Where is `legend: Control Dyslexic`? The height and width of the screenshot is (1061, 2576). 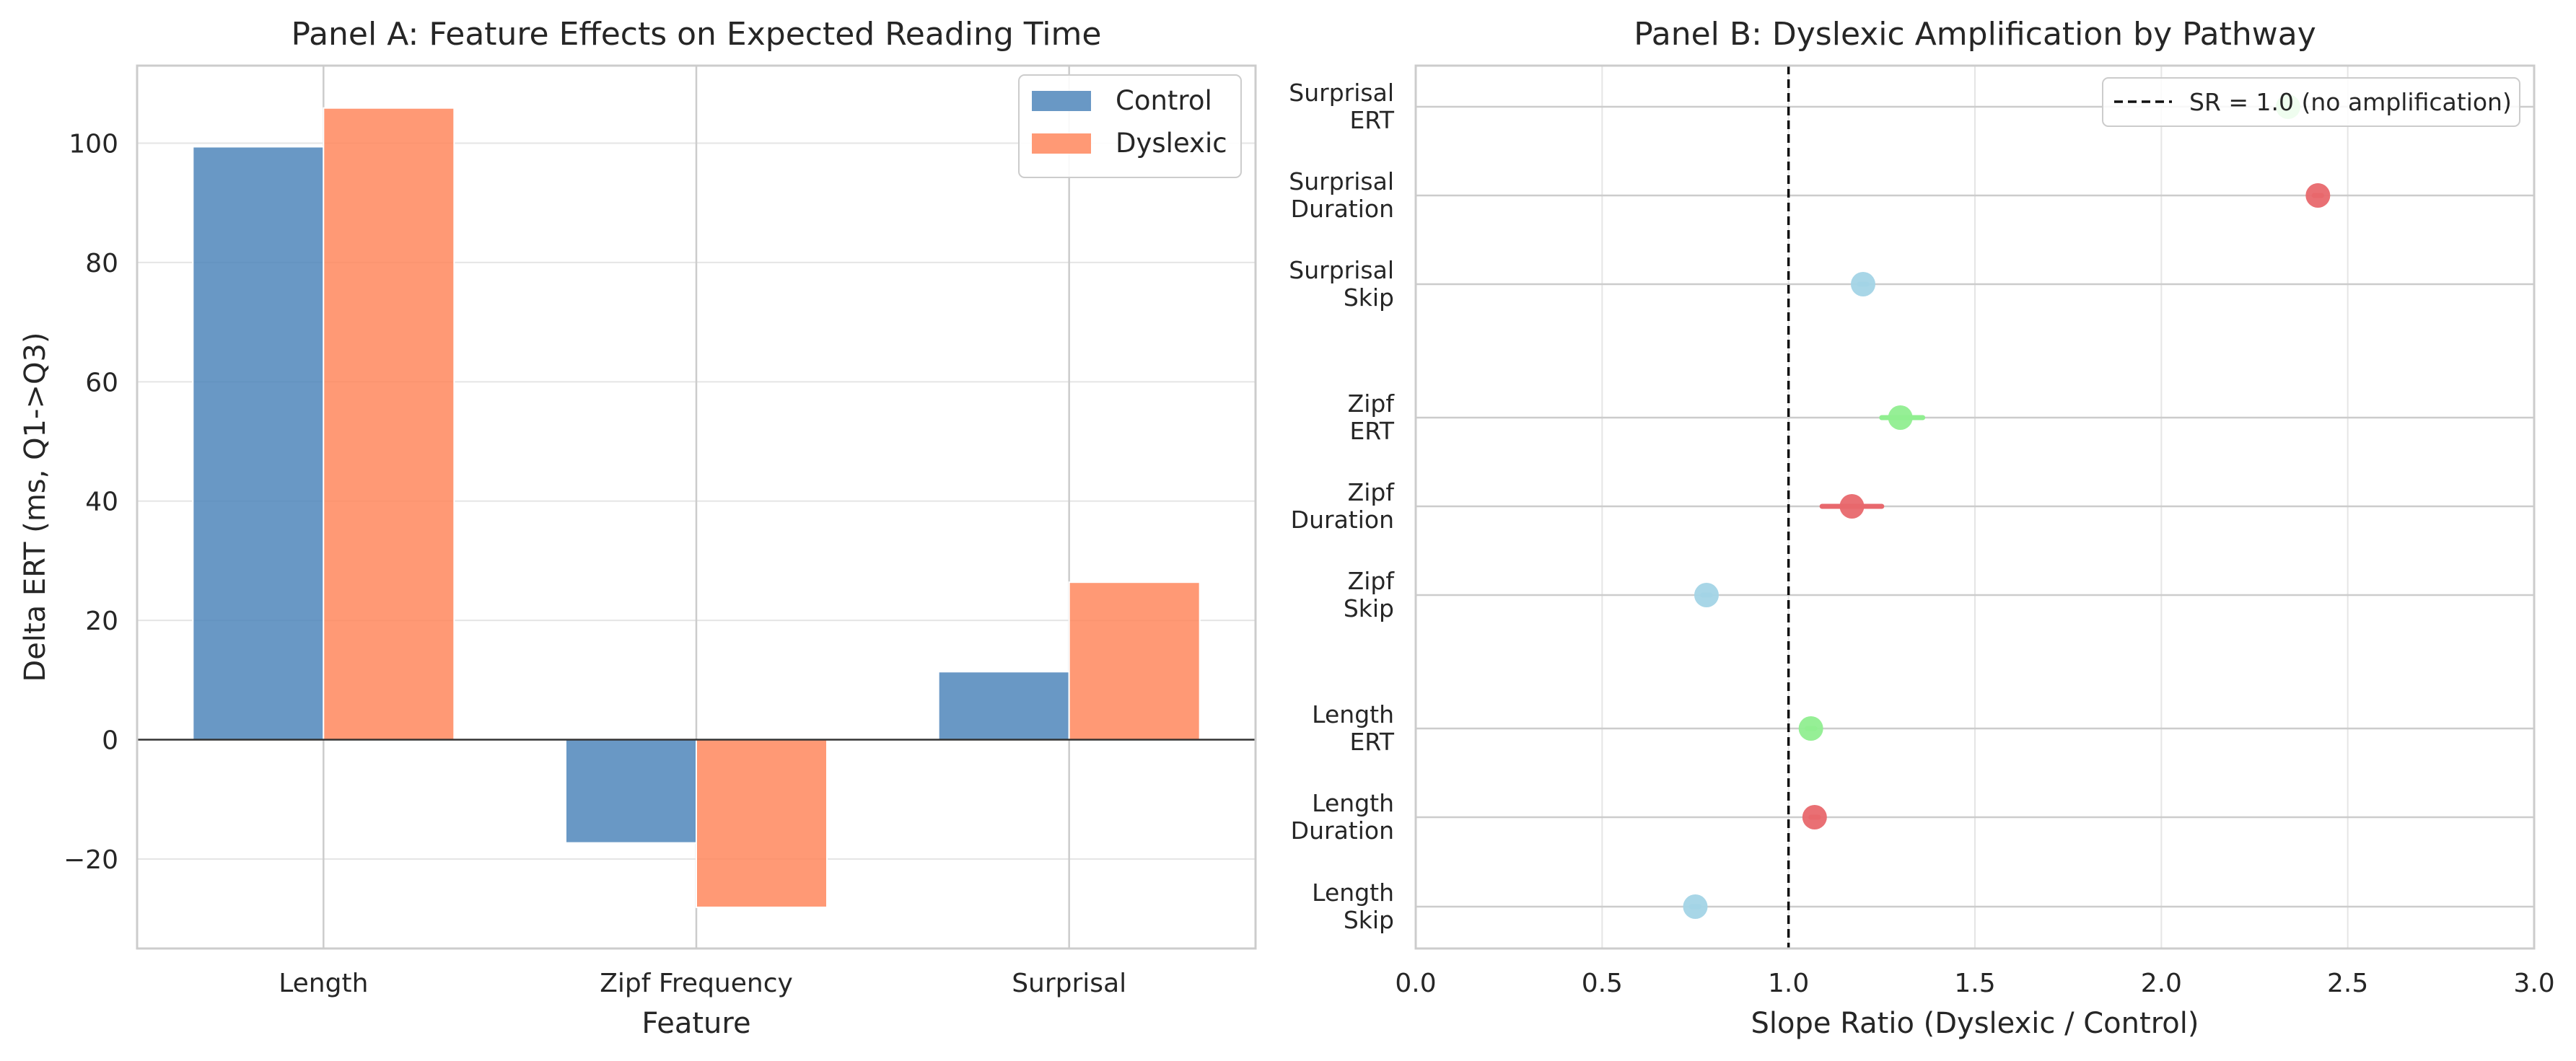
legend: Control Dyslexic is located at coordinates (1130, 126).